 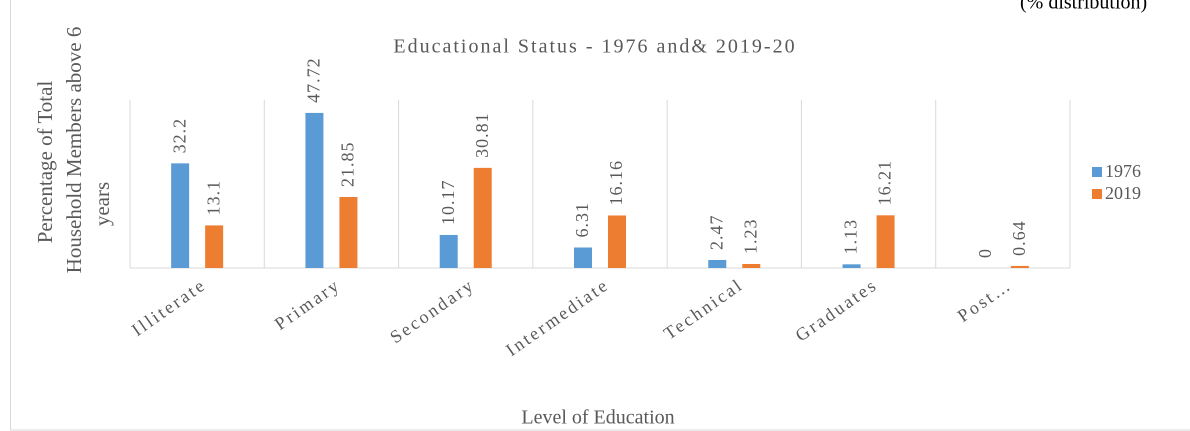 I want to click on data-label: 21.85, so click(x=348, y=164).